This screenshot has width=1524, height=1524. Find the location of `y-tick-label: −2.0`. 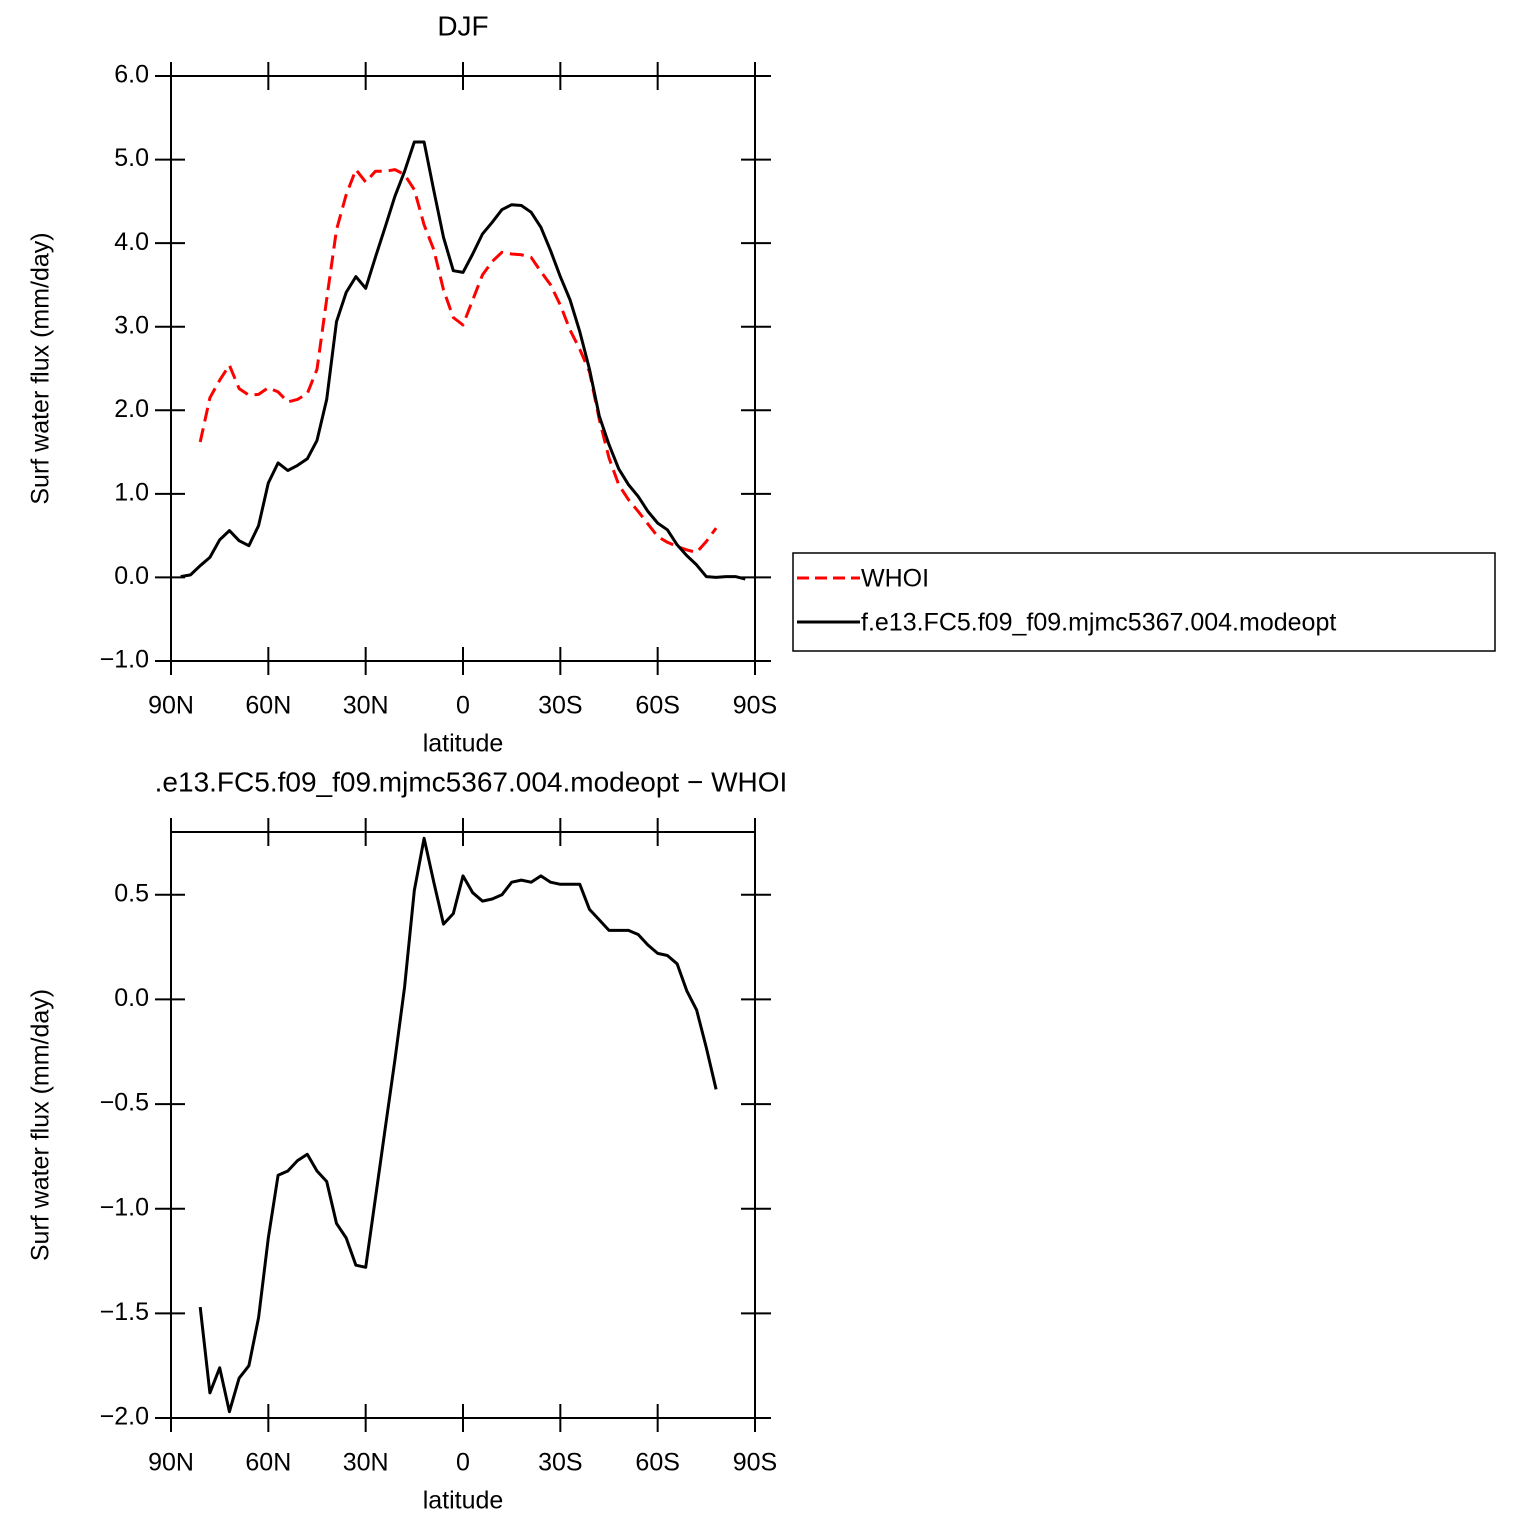

y-tick-label: −2.0 is located at coordinates (124, 1417).